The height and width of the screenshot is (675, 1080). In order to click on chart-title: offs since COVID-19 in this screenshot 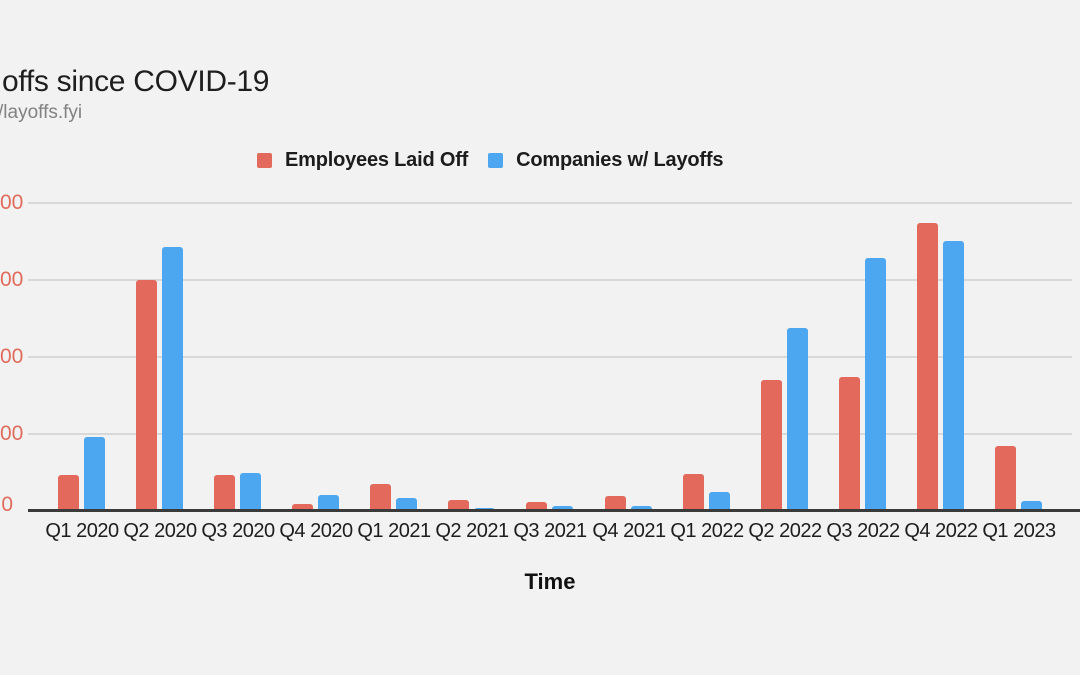, I will do `click(136, 81)`.